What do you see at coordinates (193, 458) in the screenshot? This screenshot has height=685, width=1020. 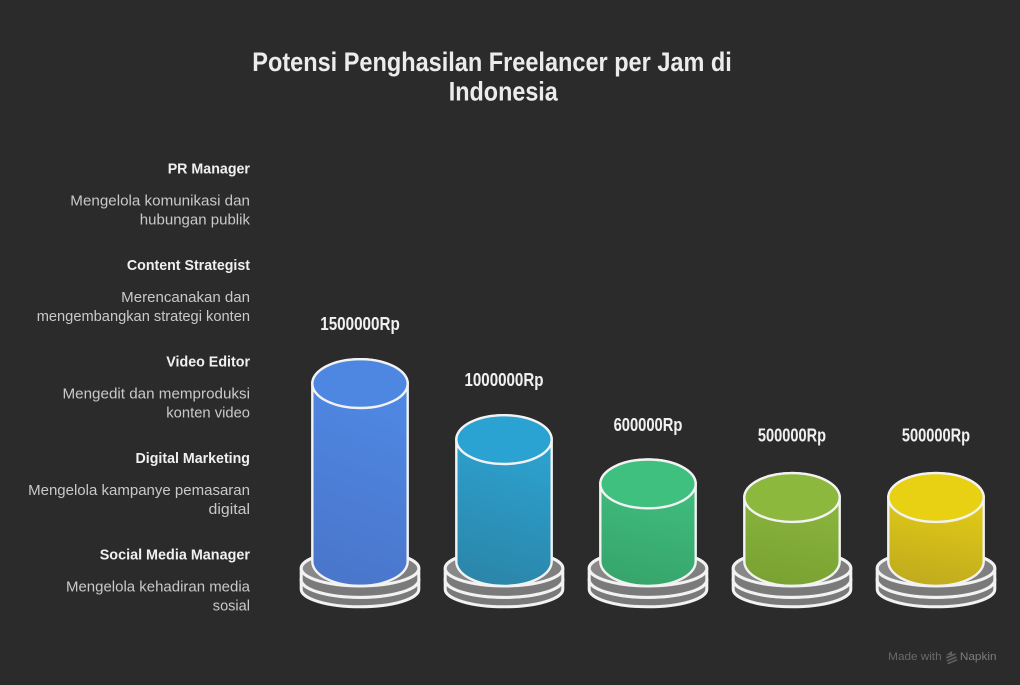 I see `svg-text: Digital Marketing` at bounding box center [193, 458].